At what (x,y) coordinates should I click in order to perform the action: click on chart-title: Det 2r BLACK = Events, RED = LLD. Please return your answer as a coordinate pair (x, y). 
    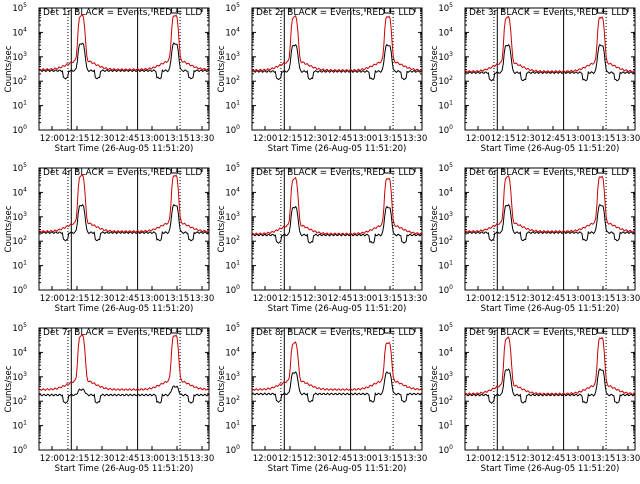
    Looking at the image, I should click on (335, 13).